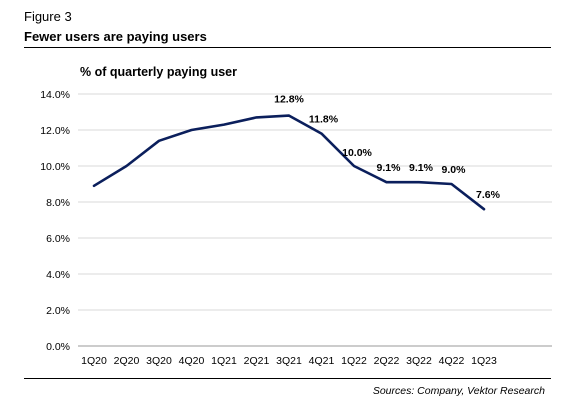  Describe the element at coordinates (58, 275) in the screenshot. I see `y-tick-label: 4.0%` at that location.